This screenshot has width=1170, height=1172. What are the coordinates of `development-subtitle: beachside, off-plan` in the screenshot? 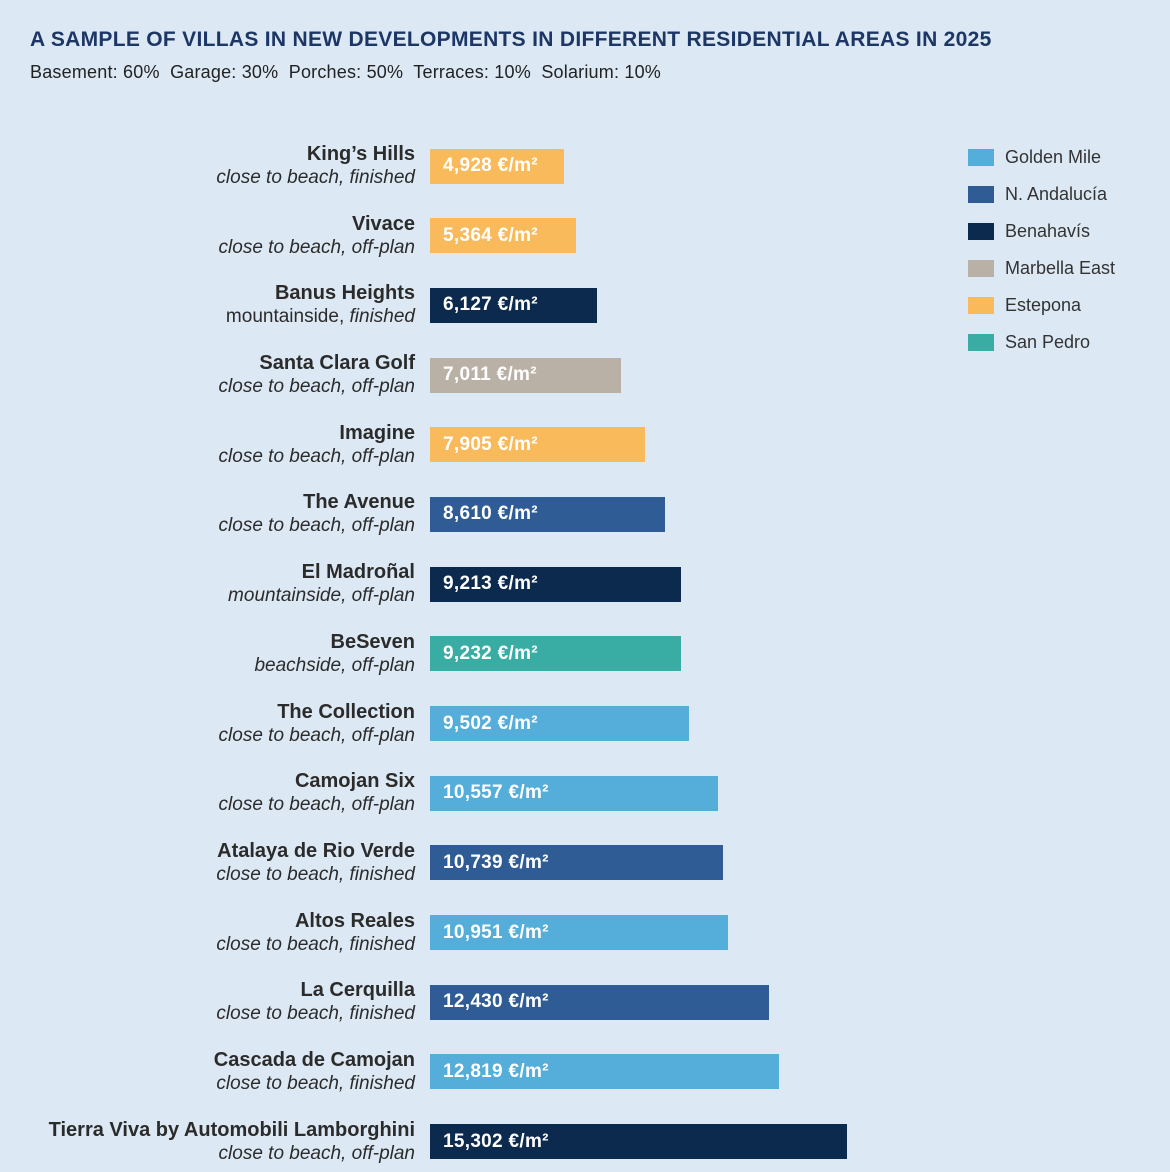 It's located at (334, 665).